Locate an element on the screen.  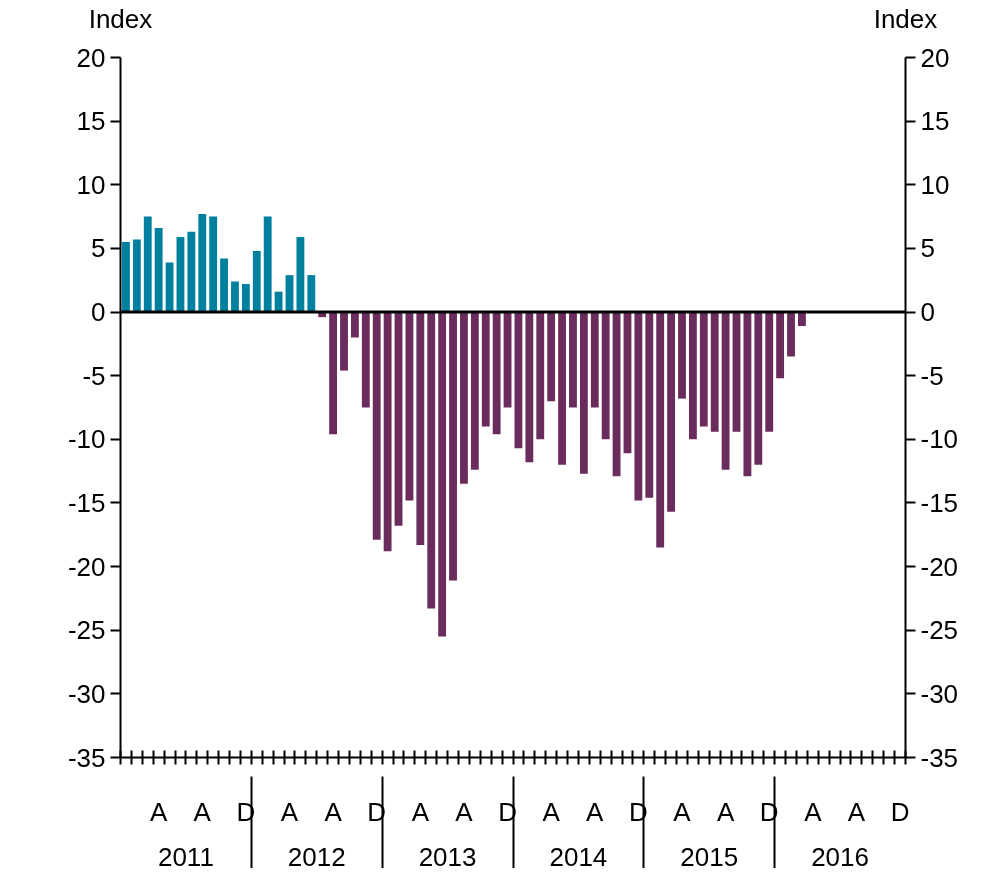
y2-tick-label: 10 is located at coordinates (935, 184).